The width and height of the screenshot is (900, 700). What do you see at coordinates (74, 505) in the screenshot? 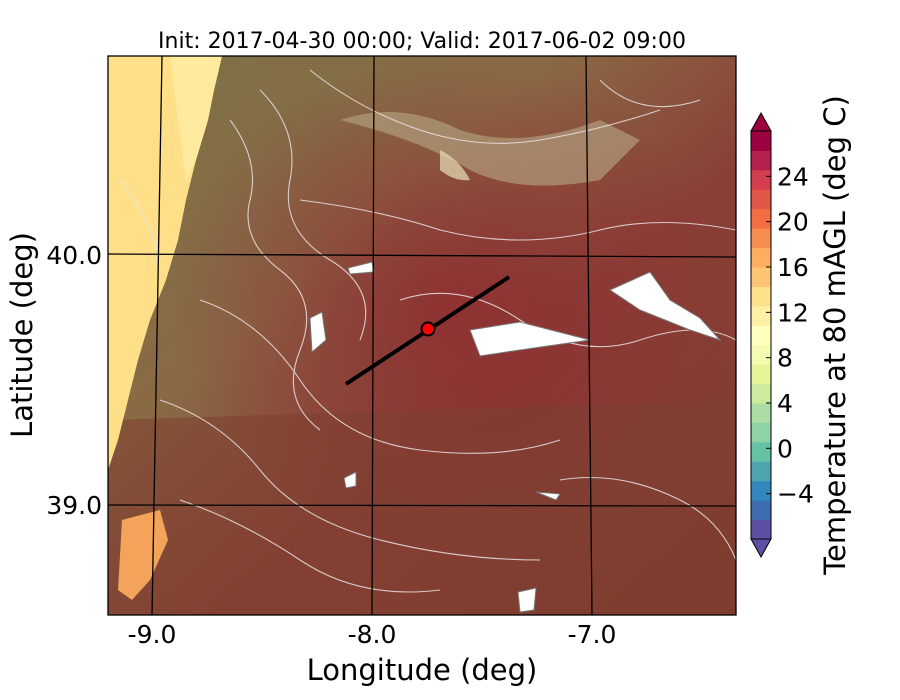
I see `y-tick-label: 39.0` at bounding box center [74, 505].